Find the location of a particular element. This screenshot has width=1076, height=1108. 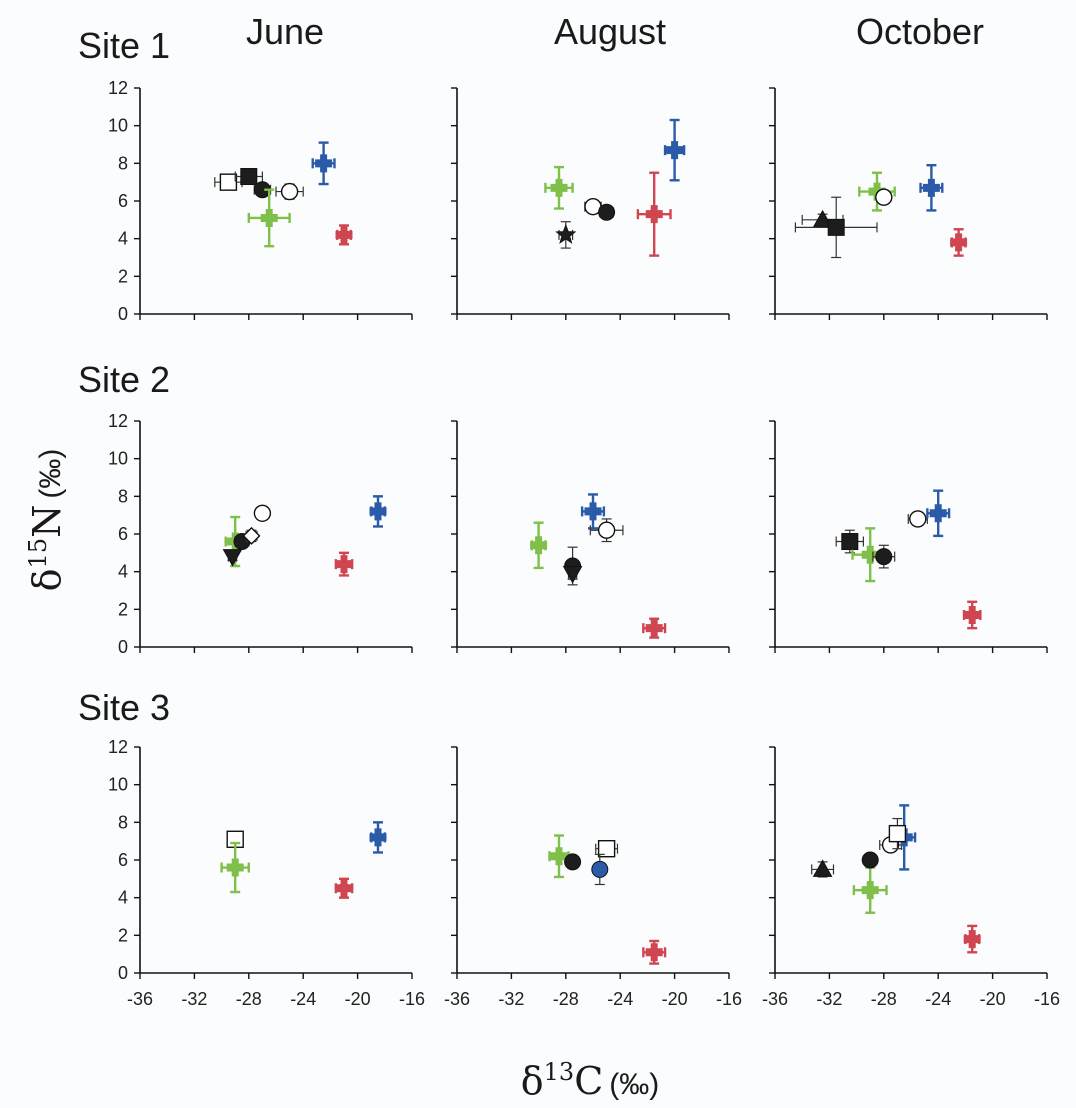

panel-site-2-october is located at coordinates (908, 536).